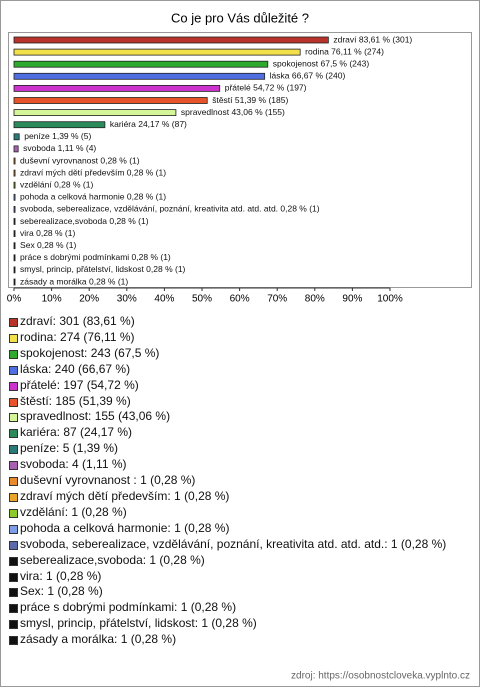  Describe the element at coordinates (239, 386) in the screenshot. I see `legend-item: přátelé: 197 (54,72 %)` at that location.